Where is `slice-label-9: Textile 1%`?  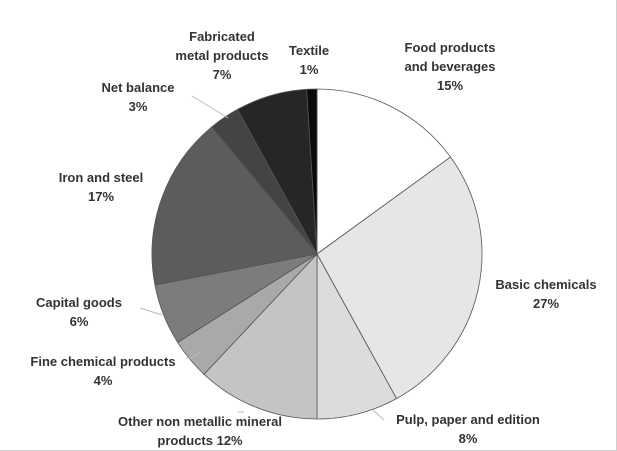
slice-label-9: Textile 1% is located at coordinates (309, 60).